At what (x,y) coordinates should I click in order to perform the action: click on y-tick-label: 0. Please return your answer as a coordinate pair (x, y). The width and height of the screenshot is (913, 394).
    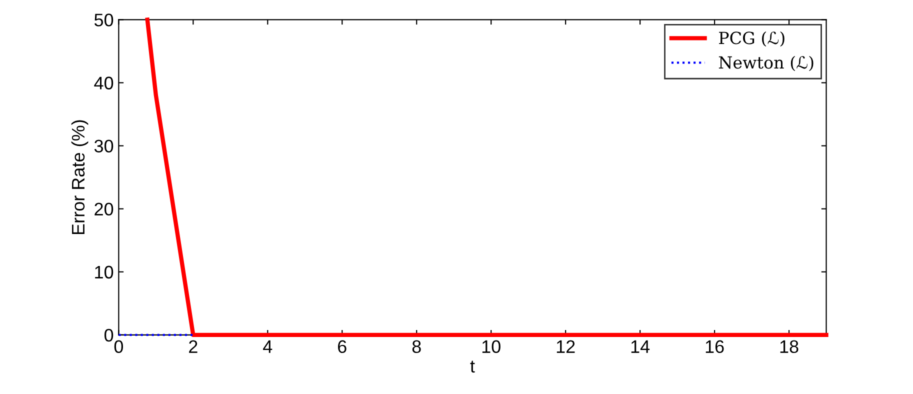
    Looking at the image, I should click on (109, 335).